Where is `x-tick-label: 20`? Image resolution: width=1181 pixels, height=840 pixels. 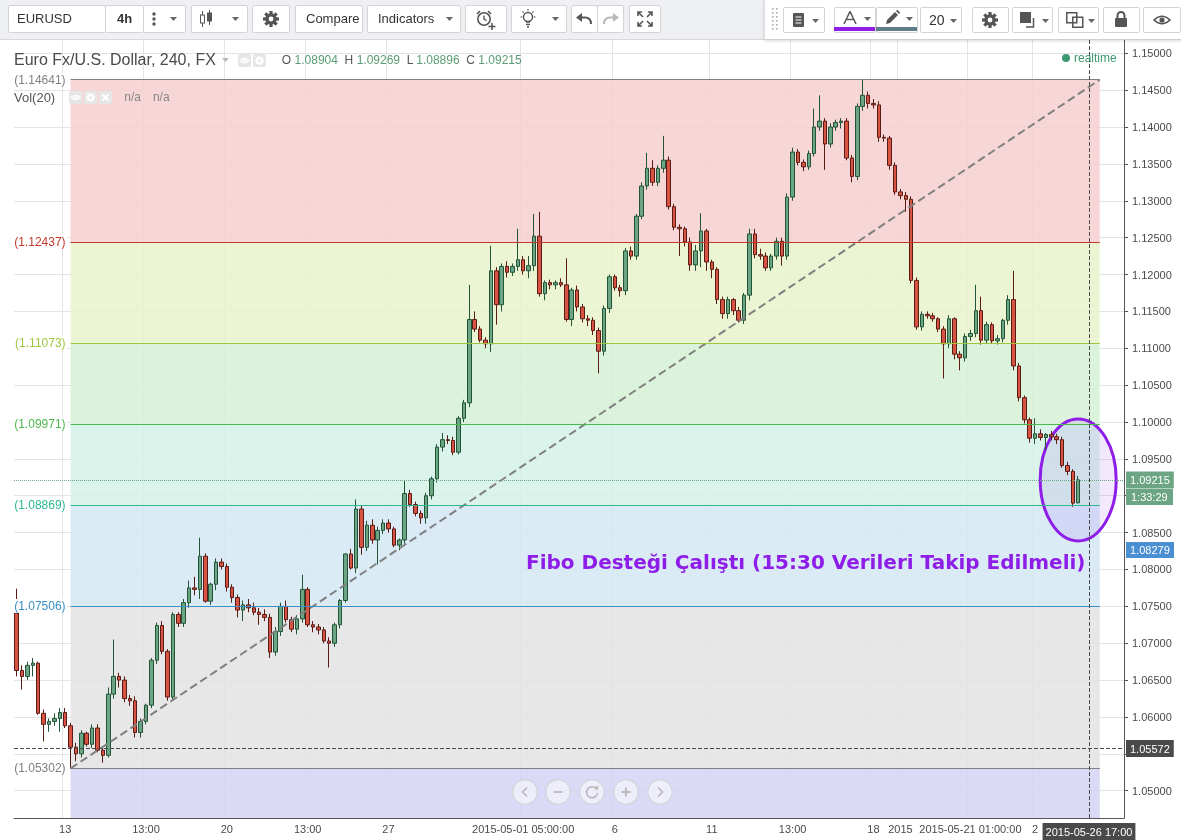
x-tick-label: 20 is located at coordinates (226, 828).